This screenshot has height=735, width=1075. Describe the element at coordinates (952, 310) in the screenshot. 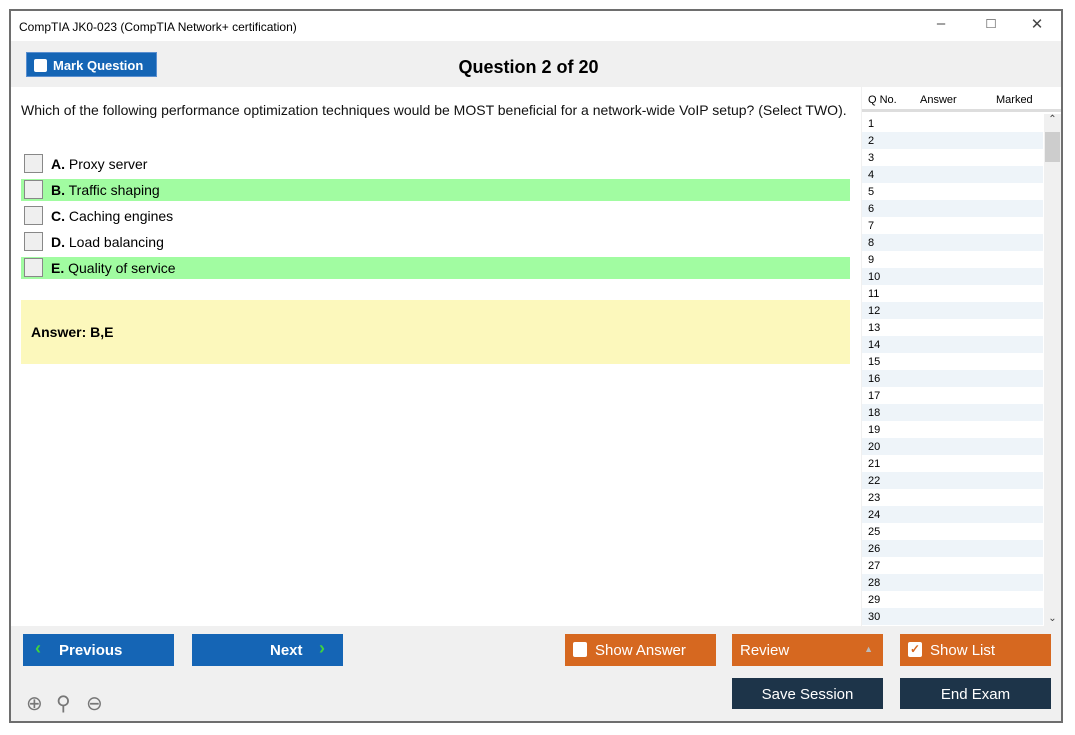

I see `list-row: 12` at that location.